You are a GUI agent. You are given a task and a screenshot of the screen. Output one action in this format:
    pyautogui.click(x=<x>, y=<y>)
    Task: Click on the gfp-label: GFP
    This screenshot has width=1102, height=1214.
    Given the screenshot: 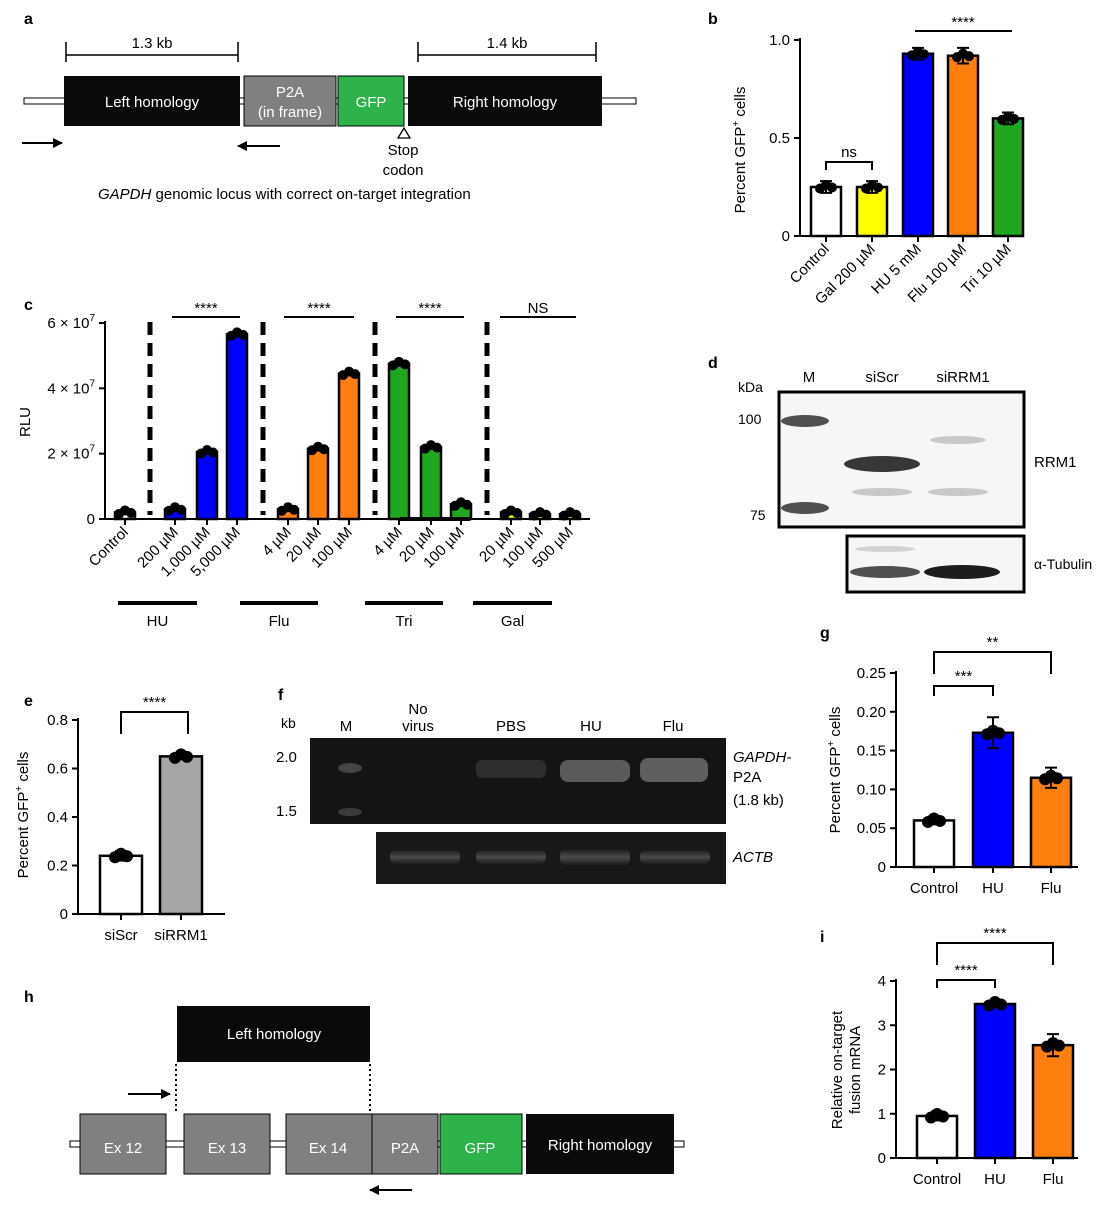 What is the action you would take?
    pyautogui.click(x=371, y=102)
    